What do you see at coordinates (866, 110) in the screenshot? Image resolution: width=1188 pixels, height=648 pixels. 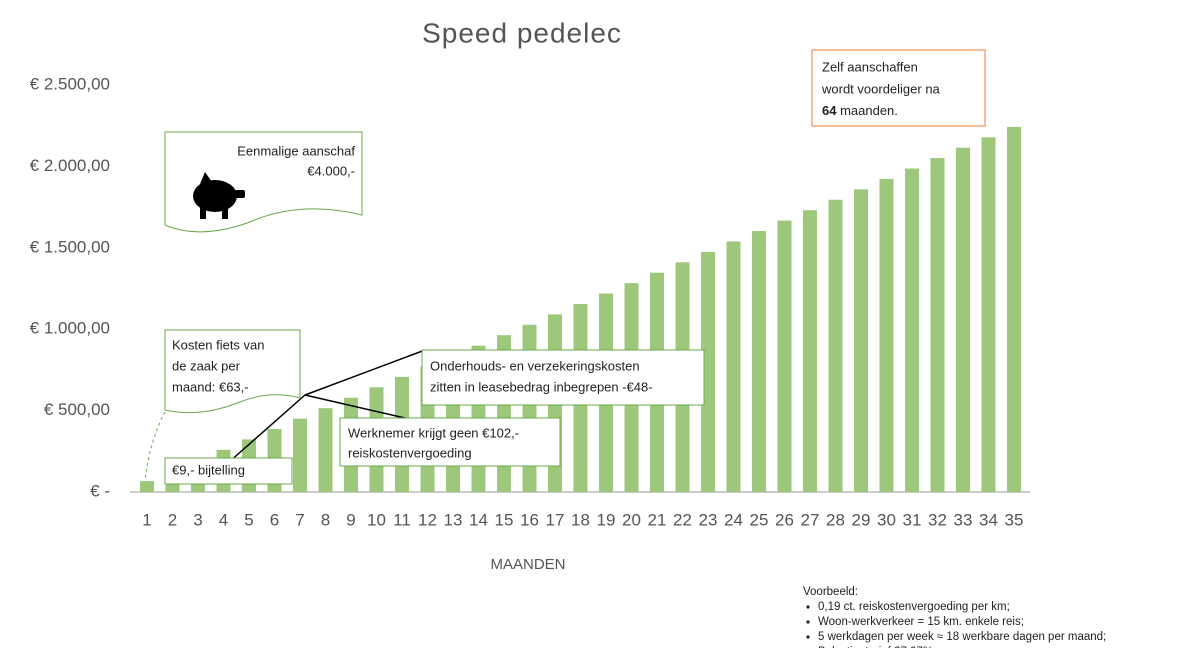 I see `annotation: maanden.` at bounding box center [866, 110].